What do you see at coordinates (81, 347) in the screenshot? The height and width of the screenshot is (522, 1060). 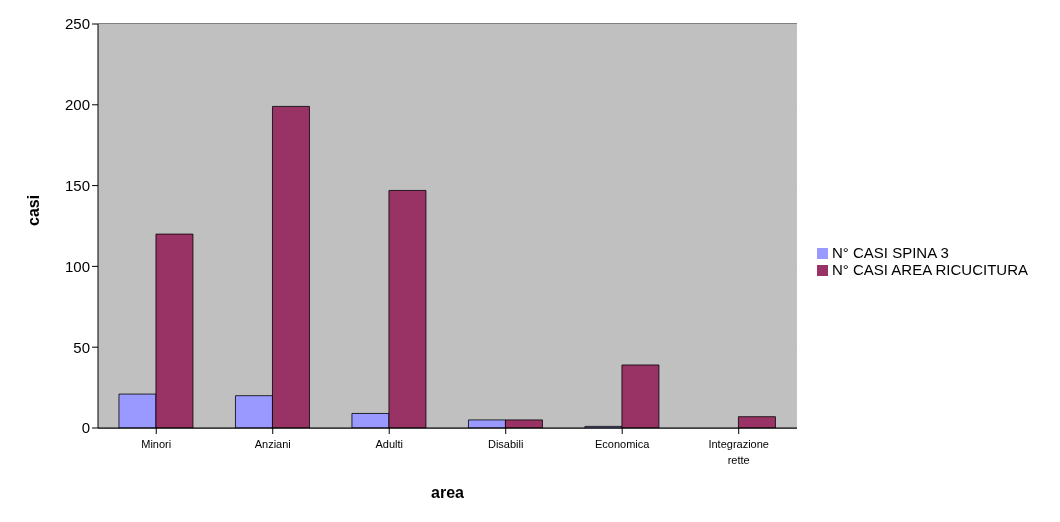 I see `y-tick-label: 50` at bounding box center [81, 347].